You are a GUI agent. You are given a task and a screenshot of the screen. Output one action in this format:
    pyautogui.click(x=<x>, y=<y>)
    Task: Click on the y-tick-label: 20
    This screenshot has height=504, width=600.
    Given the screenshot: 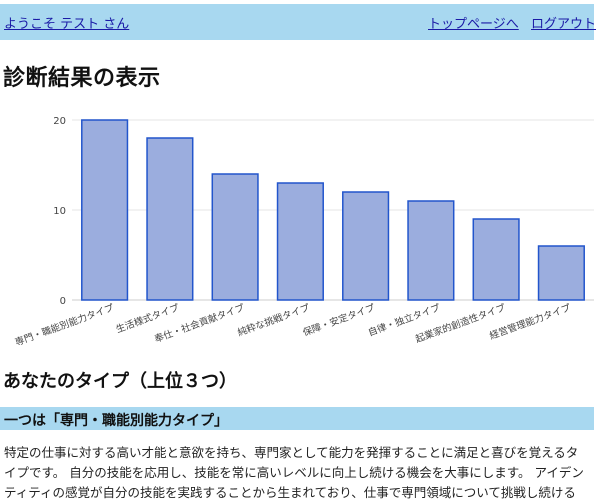 What is the action you would take?
    pyautogui.click(x=59, y=121)
    